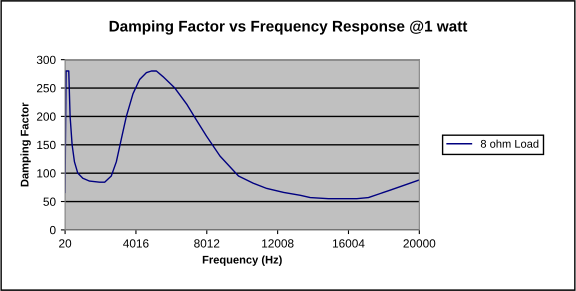 Image resolution: width=576 pixels, height=291 pixels. Describe the element at coordinates (46, 60) in the screenshot. I see `y-tick-label: 300` at that location.